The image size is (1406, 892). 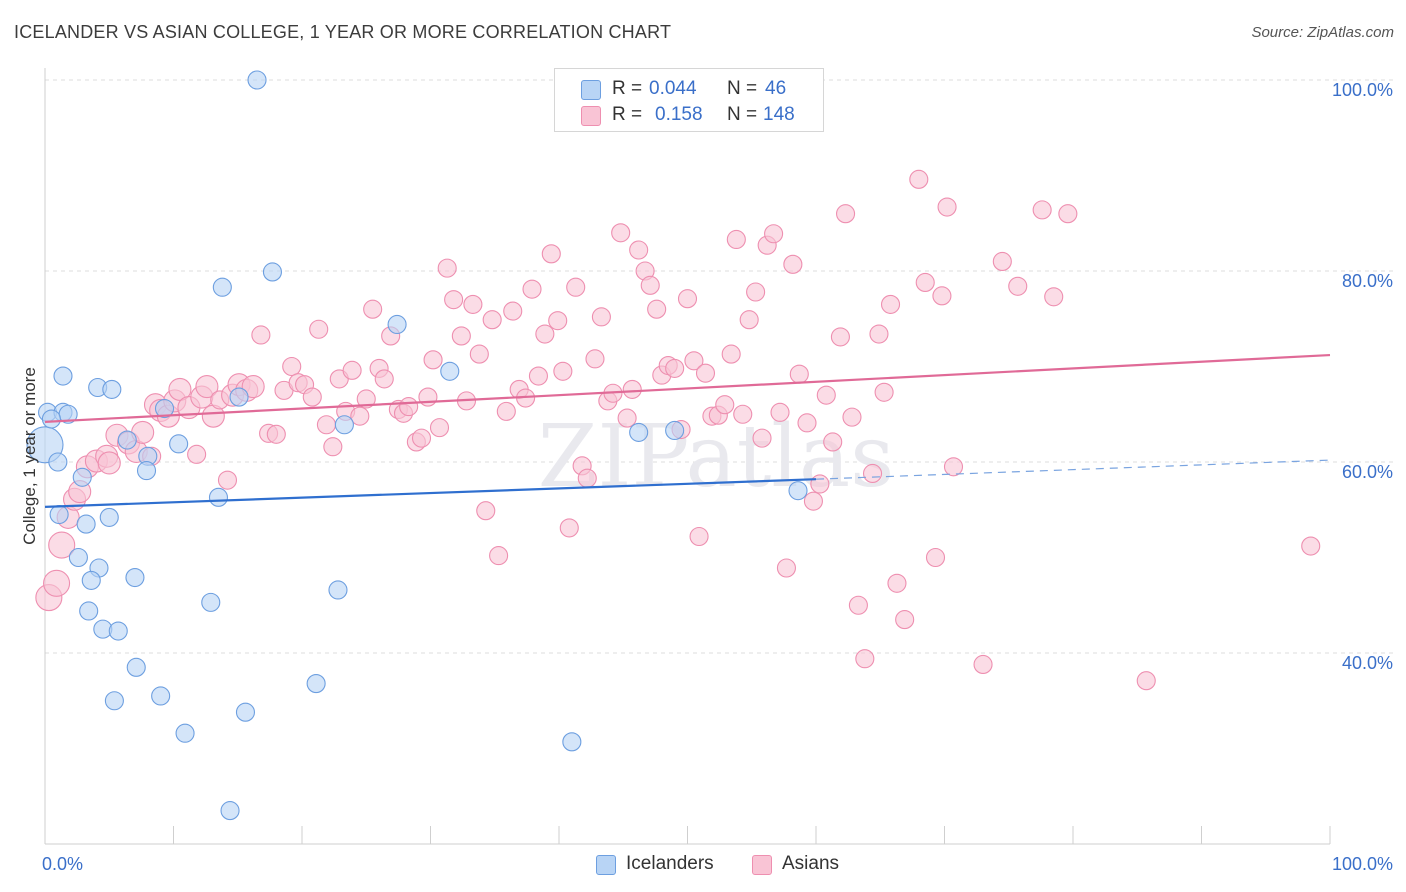 I want to click on legend-row-asians: R = 0.158 N = 148, so click(x=689, y=115).